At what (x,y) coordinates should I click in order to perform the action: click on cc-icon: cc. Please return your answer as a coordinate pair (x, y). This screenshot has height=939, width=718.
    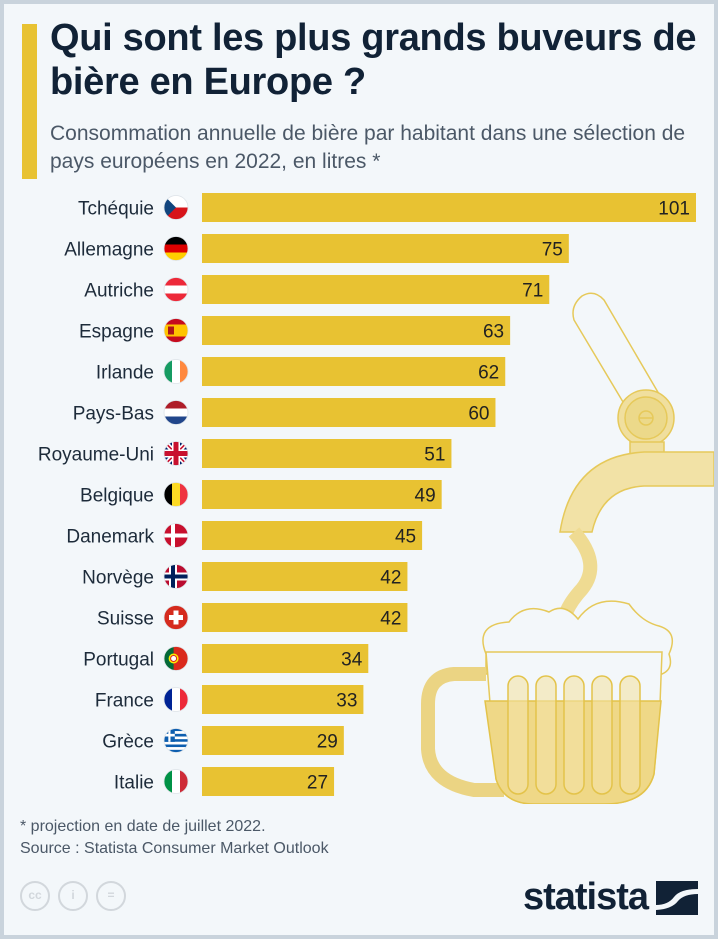
    Looking at the image, I should click on (35, 896).